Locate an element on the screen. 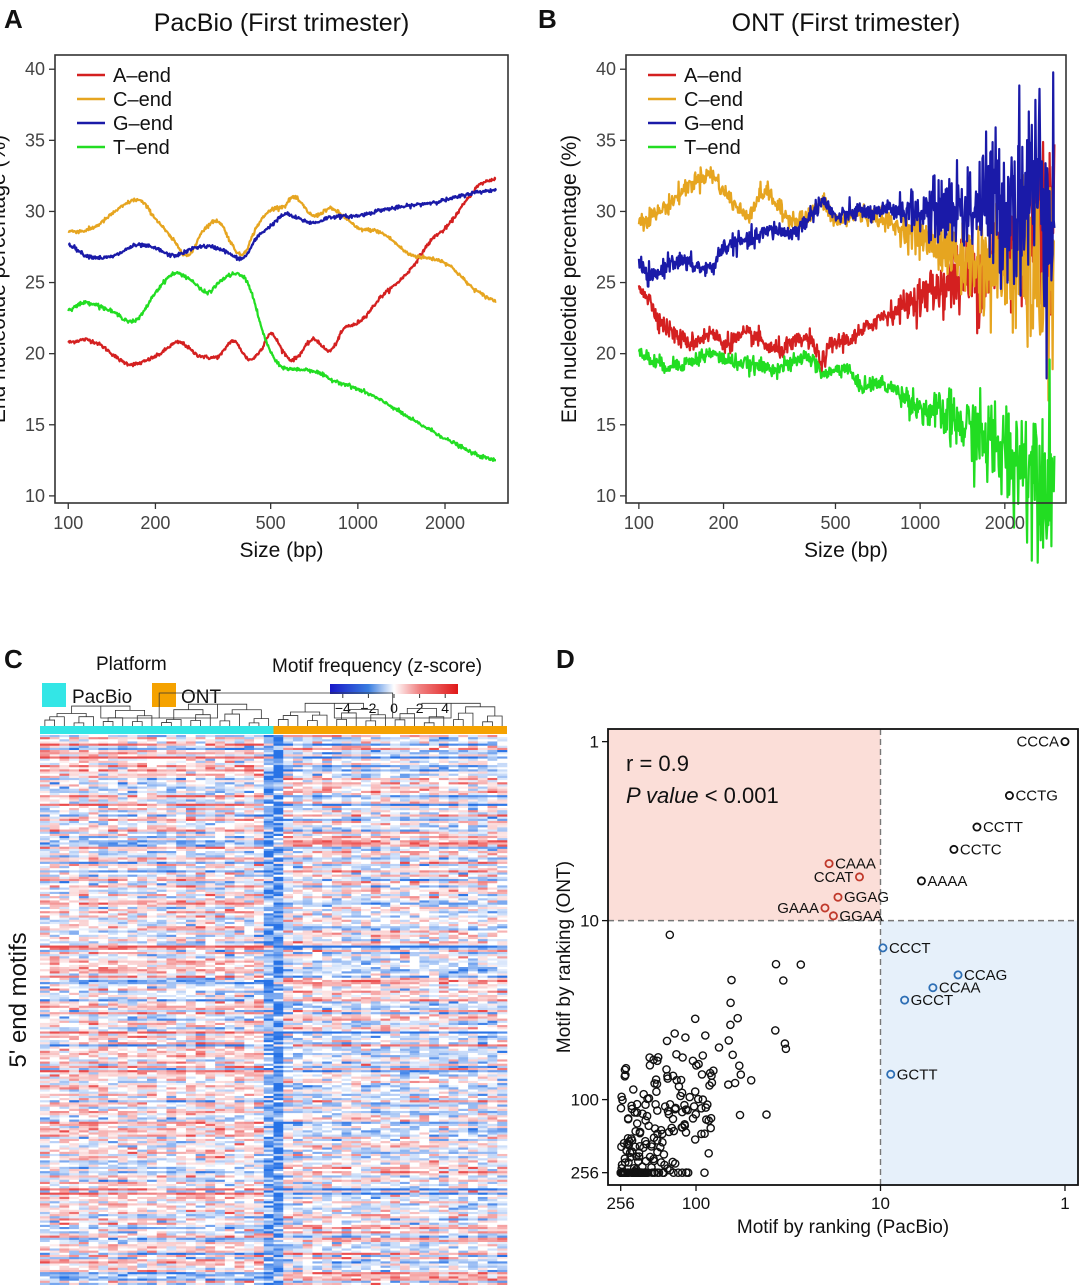 The image size is (1080, 1285). series-line-gend is located at coordinates (846, 225).